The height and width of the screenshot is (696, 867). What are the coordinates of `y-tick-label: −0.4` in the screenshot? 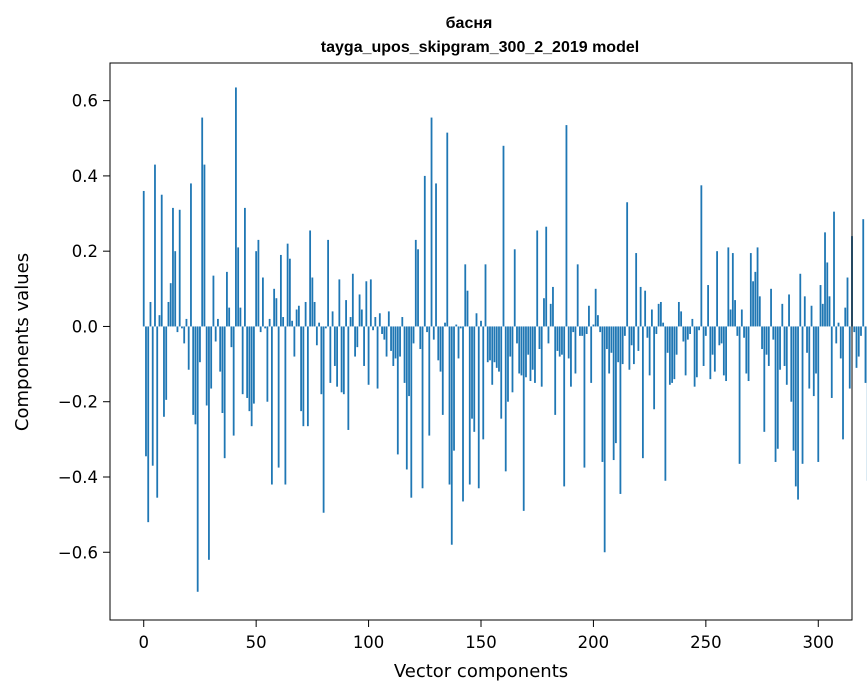 It's located at (78, 477).